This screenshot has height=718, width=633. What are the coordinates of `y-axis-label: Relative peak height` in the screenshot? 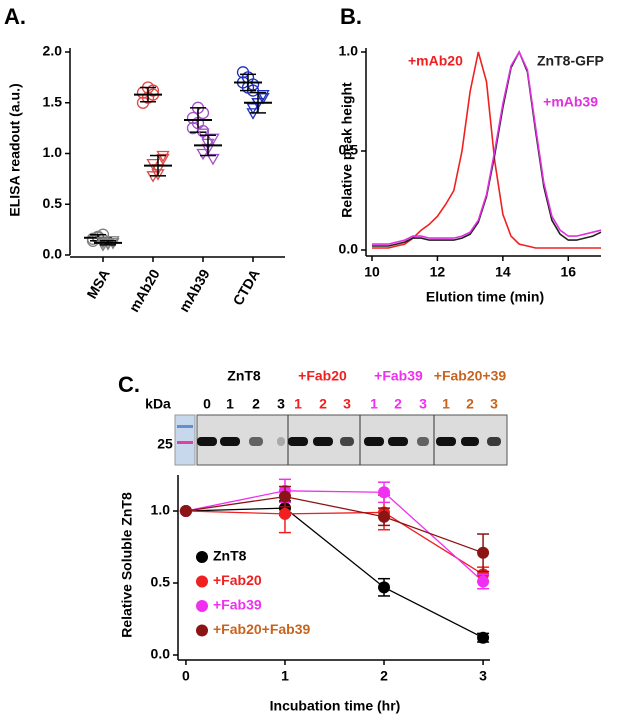 It's located at (347, 150).